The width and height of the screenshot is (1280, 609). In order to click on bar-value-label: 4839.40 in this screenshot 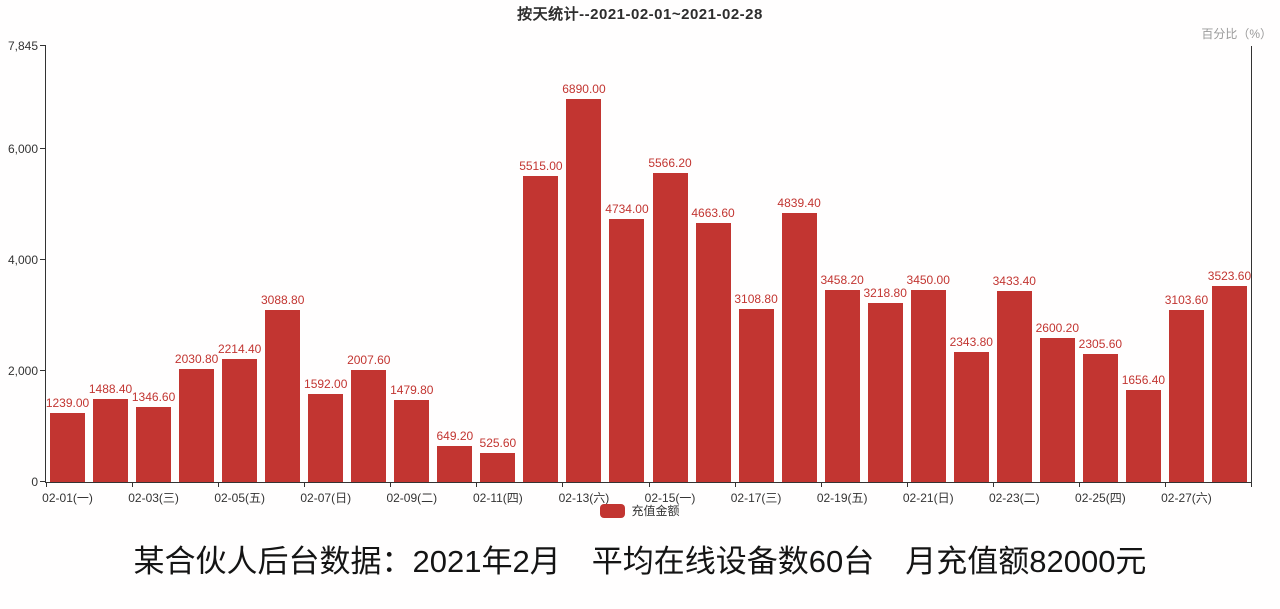, I will do `click(799, 203)`.